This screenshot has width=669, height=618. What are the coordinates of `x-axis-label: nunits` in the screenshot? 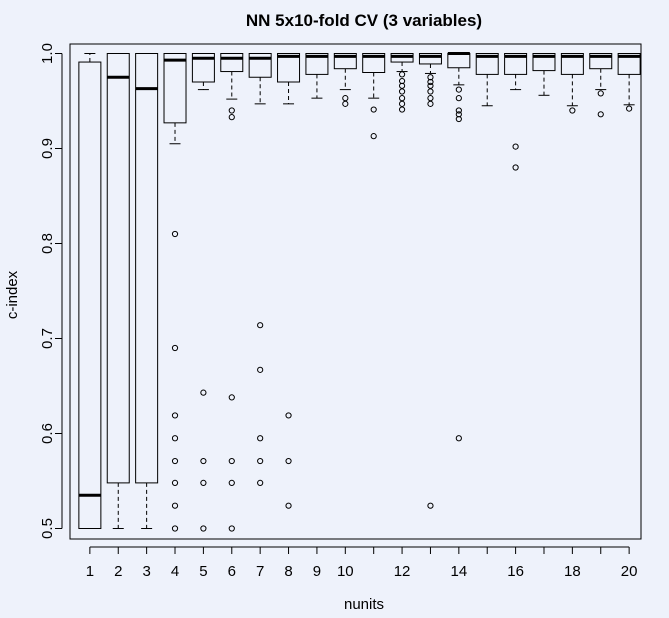 It's located at (364, 604).